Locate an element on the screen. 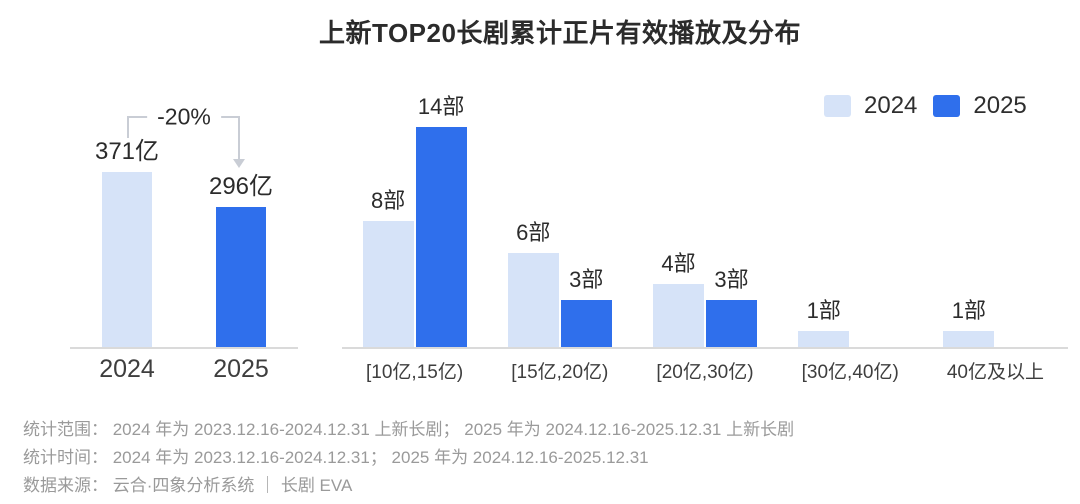 This screenshot has height=504, width=1080. dist-slot-2: 4部 3部 [20亿,30亿) is located at coordinates (704, 236).